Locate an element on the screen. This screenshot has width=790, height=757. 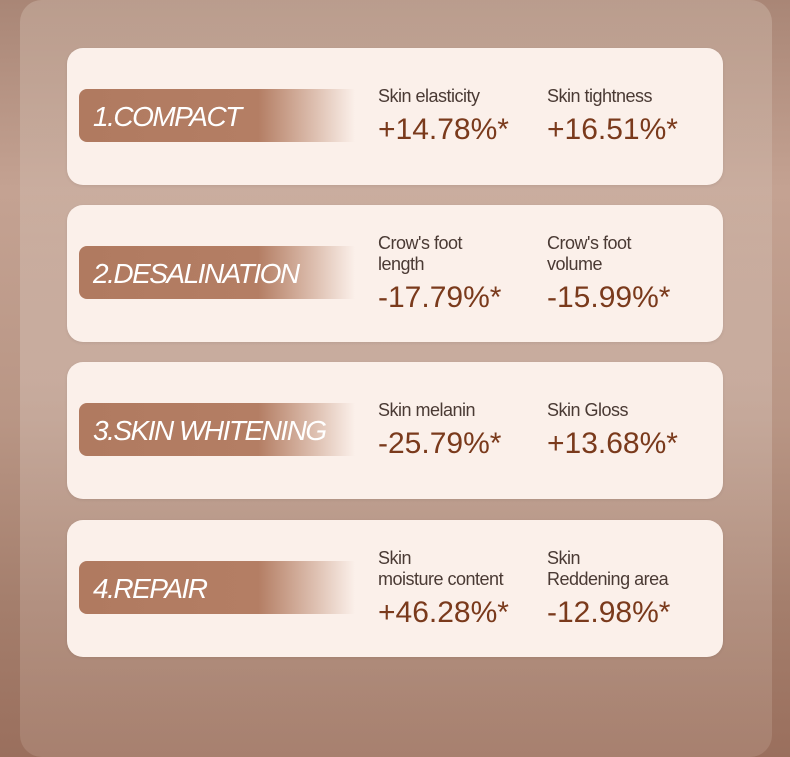
metric-label: Crow's foot volume is located at coordinates (589, 253).